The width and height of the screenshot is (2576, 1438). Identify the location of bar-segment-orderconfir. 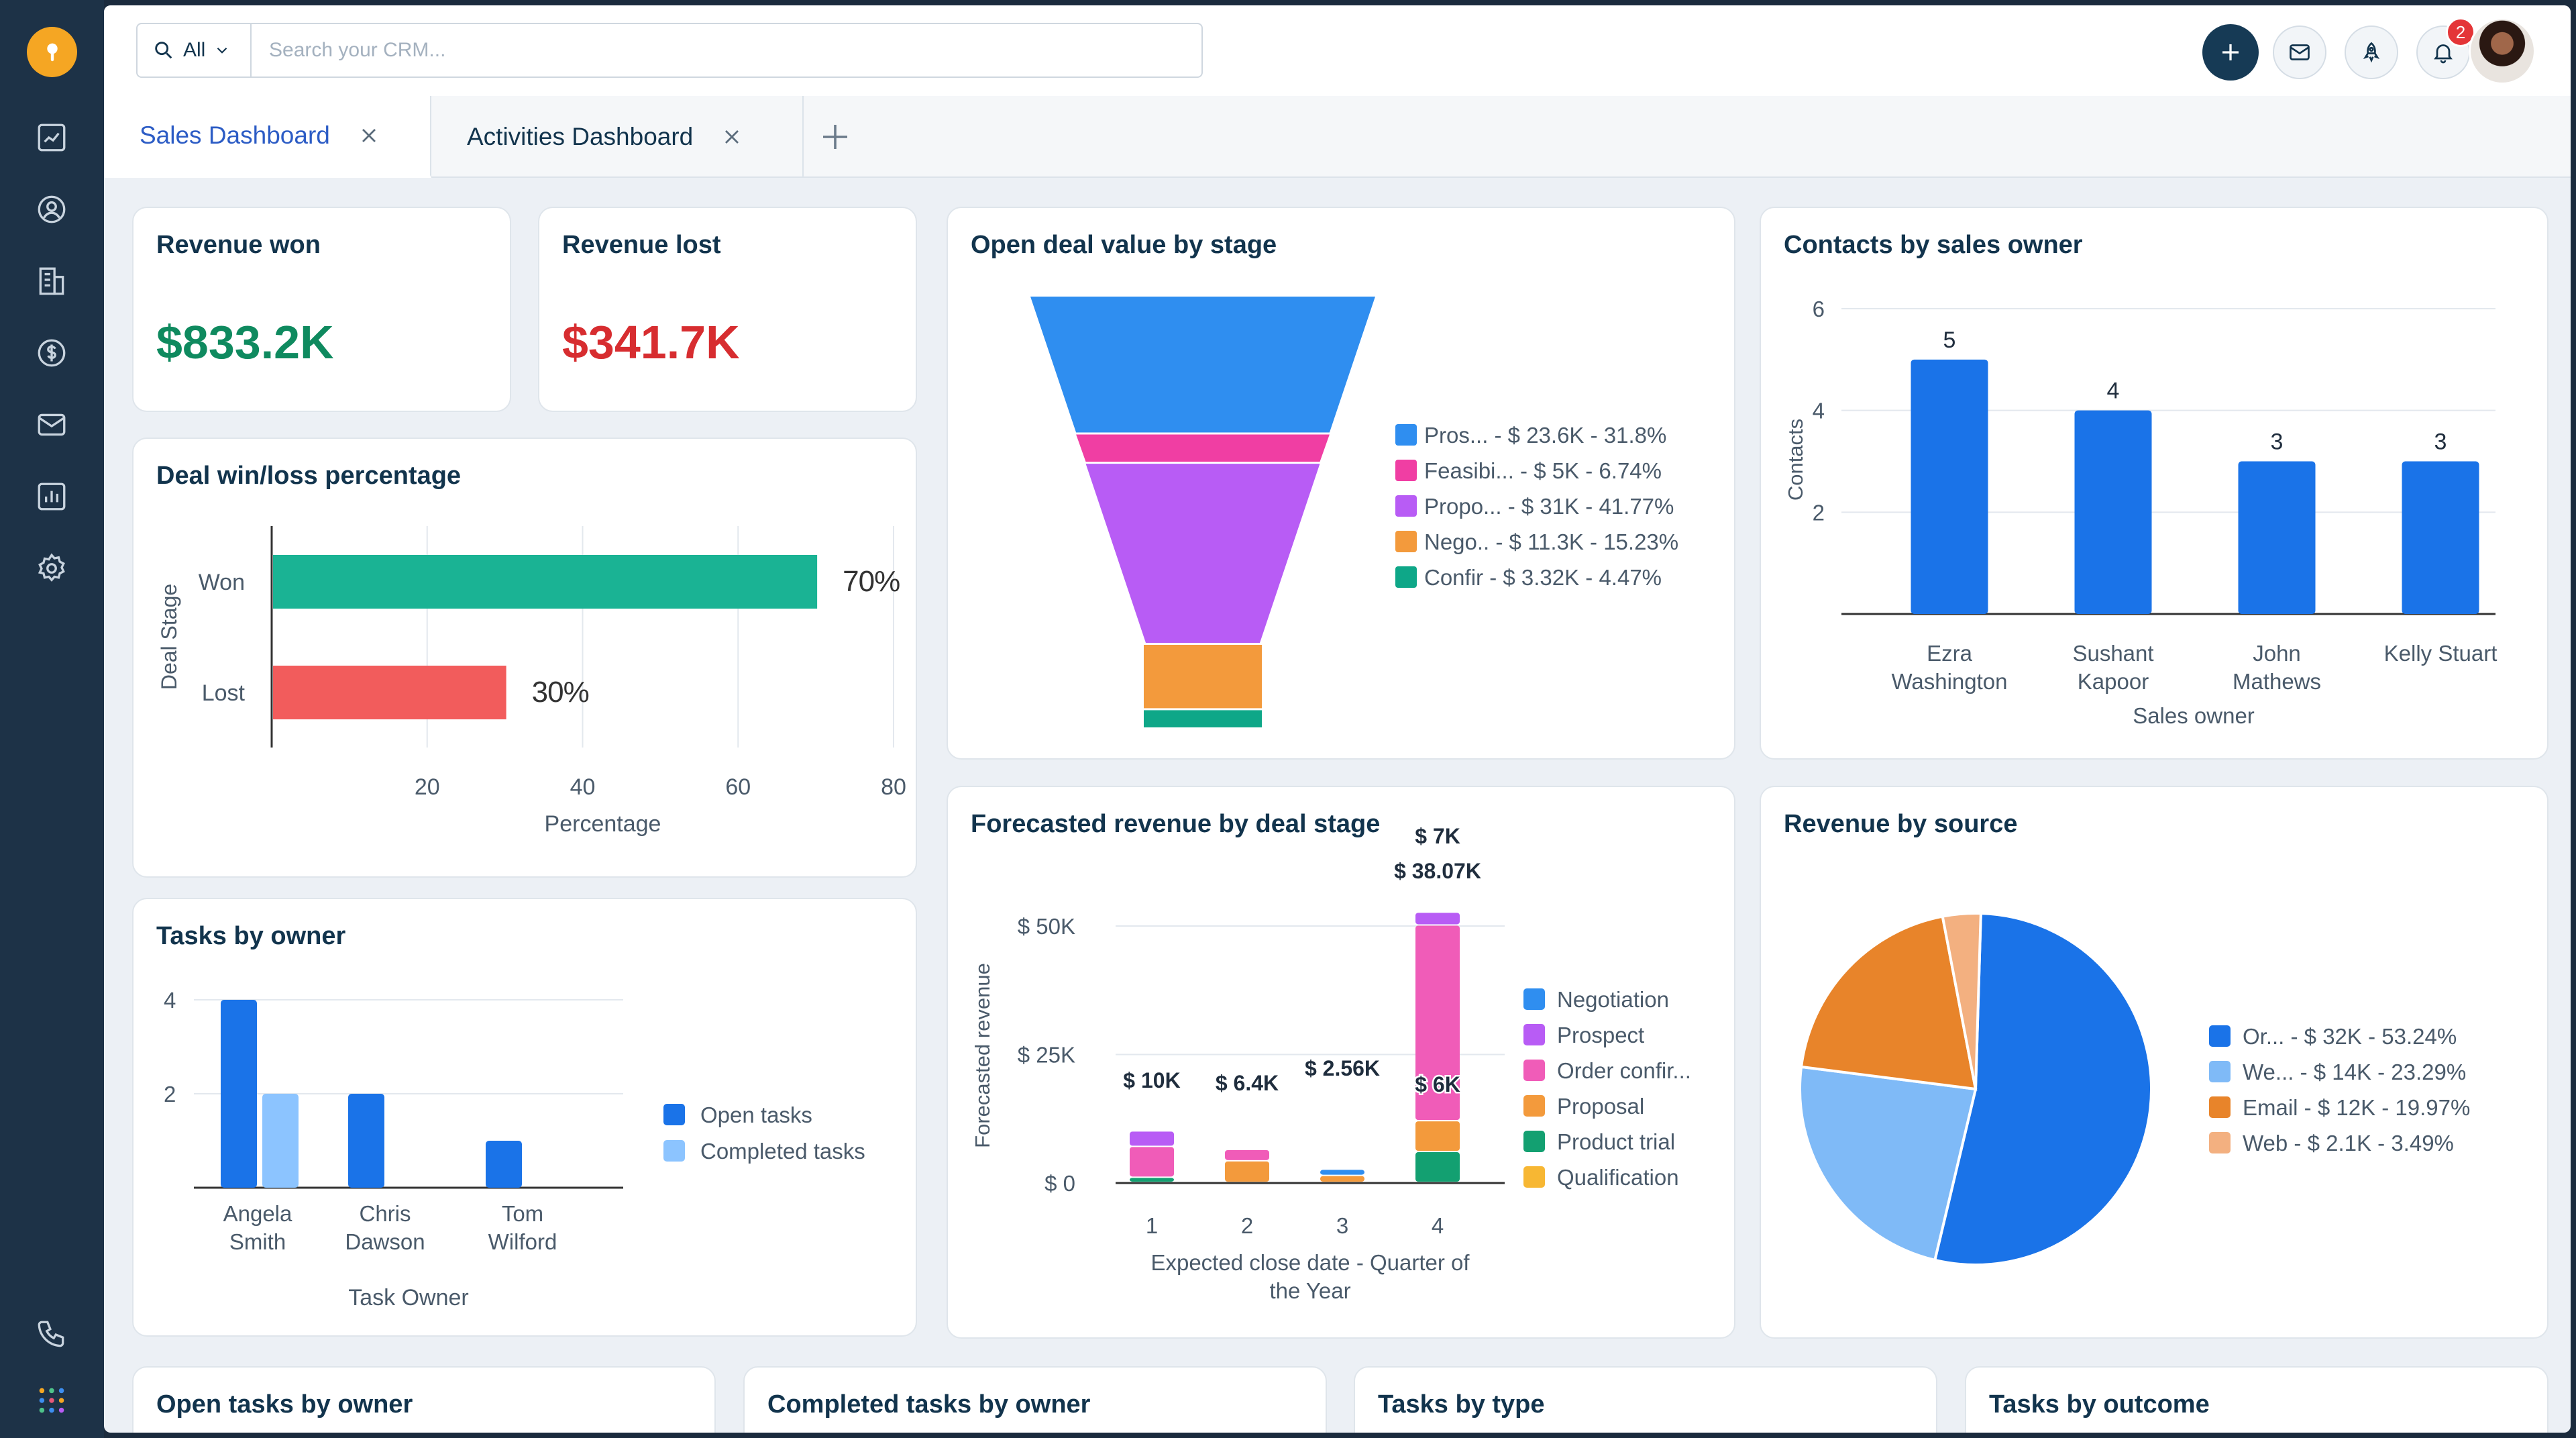
(1437, 1023).